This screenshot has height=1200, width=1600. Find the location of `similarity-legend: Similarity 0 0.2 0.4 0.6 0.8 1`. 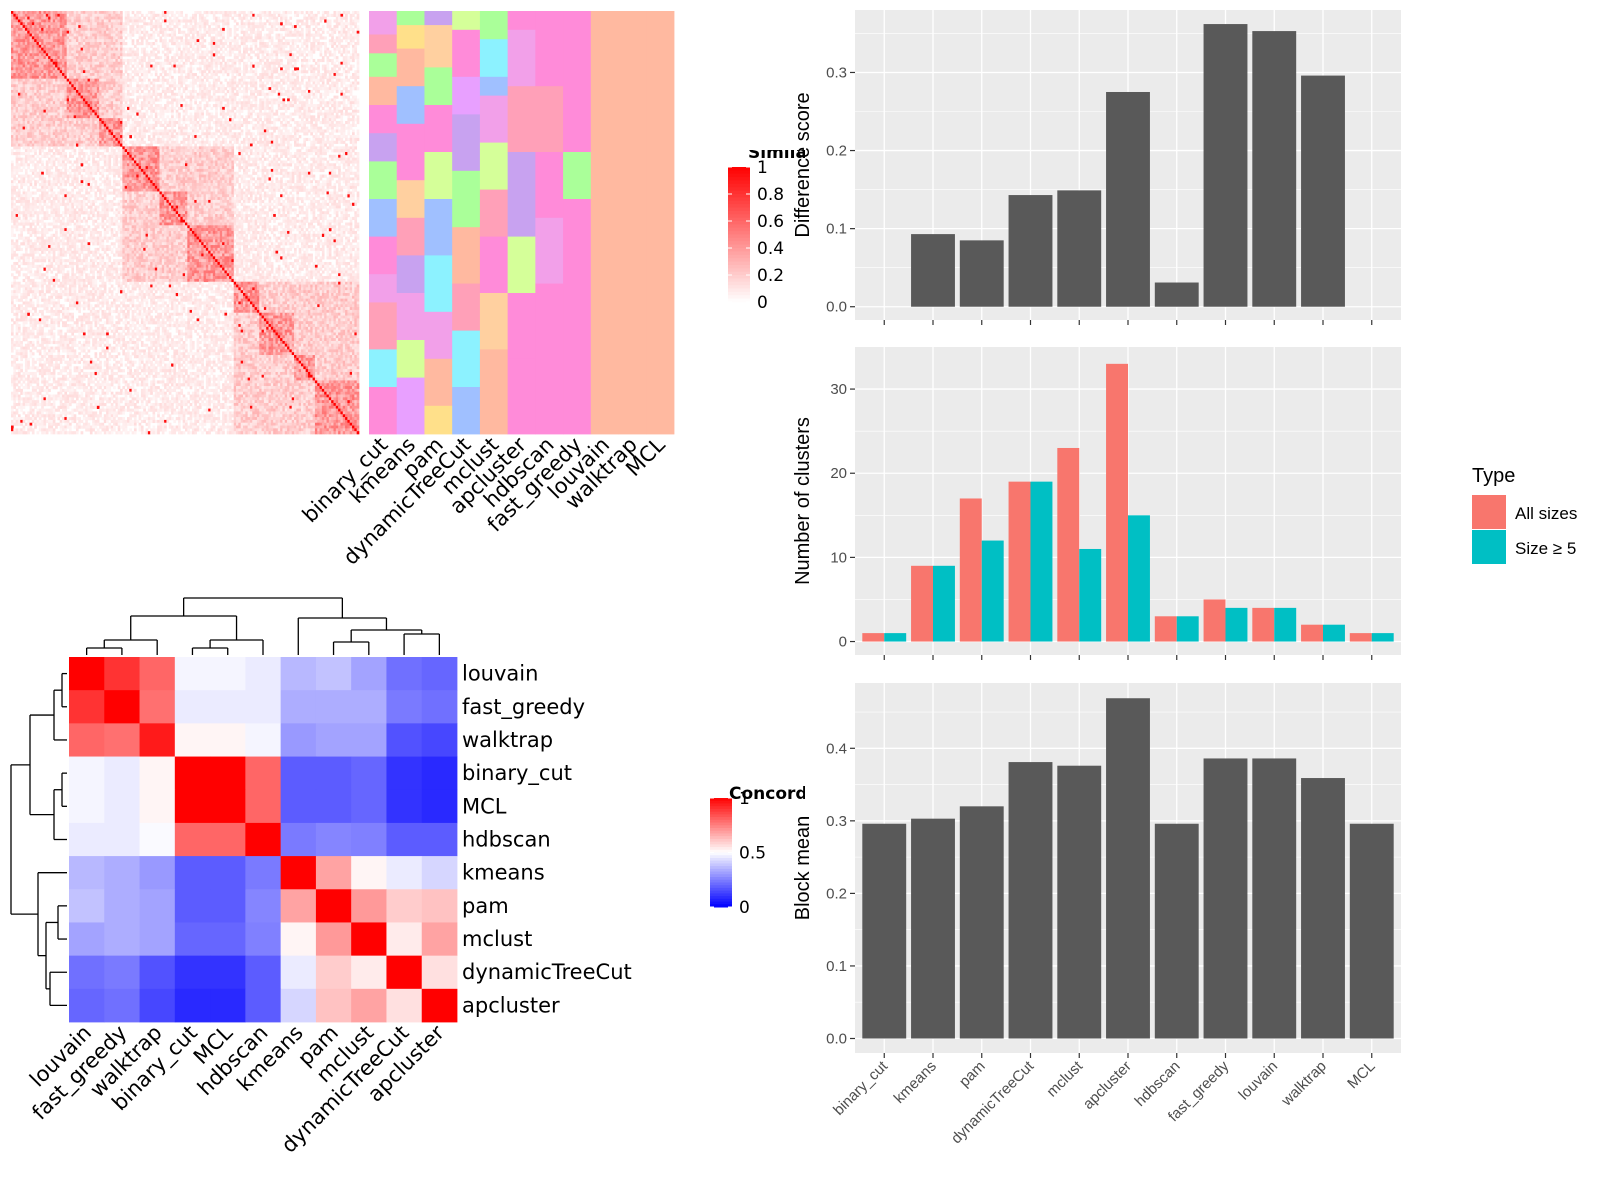

similarity-legend: Similarity 0 0.2 0.4 0.6 0.8 1 is located at coordinates (784, 228).